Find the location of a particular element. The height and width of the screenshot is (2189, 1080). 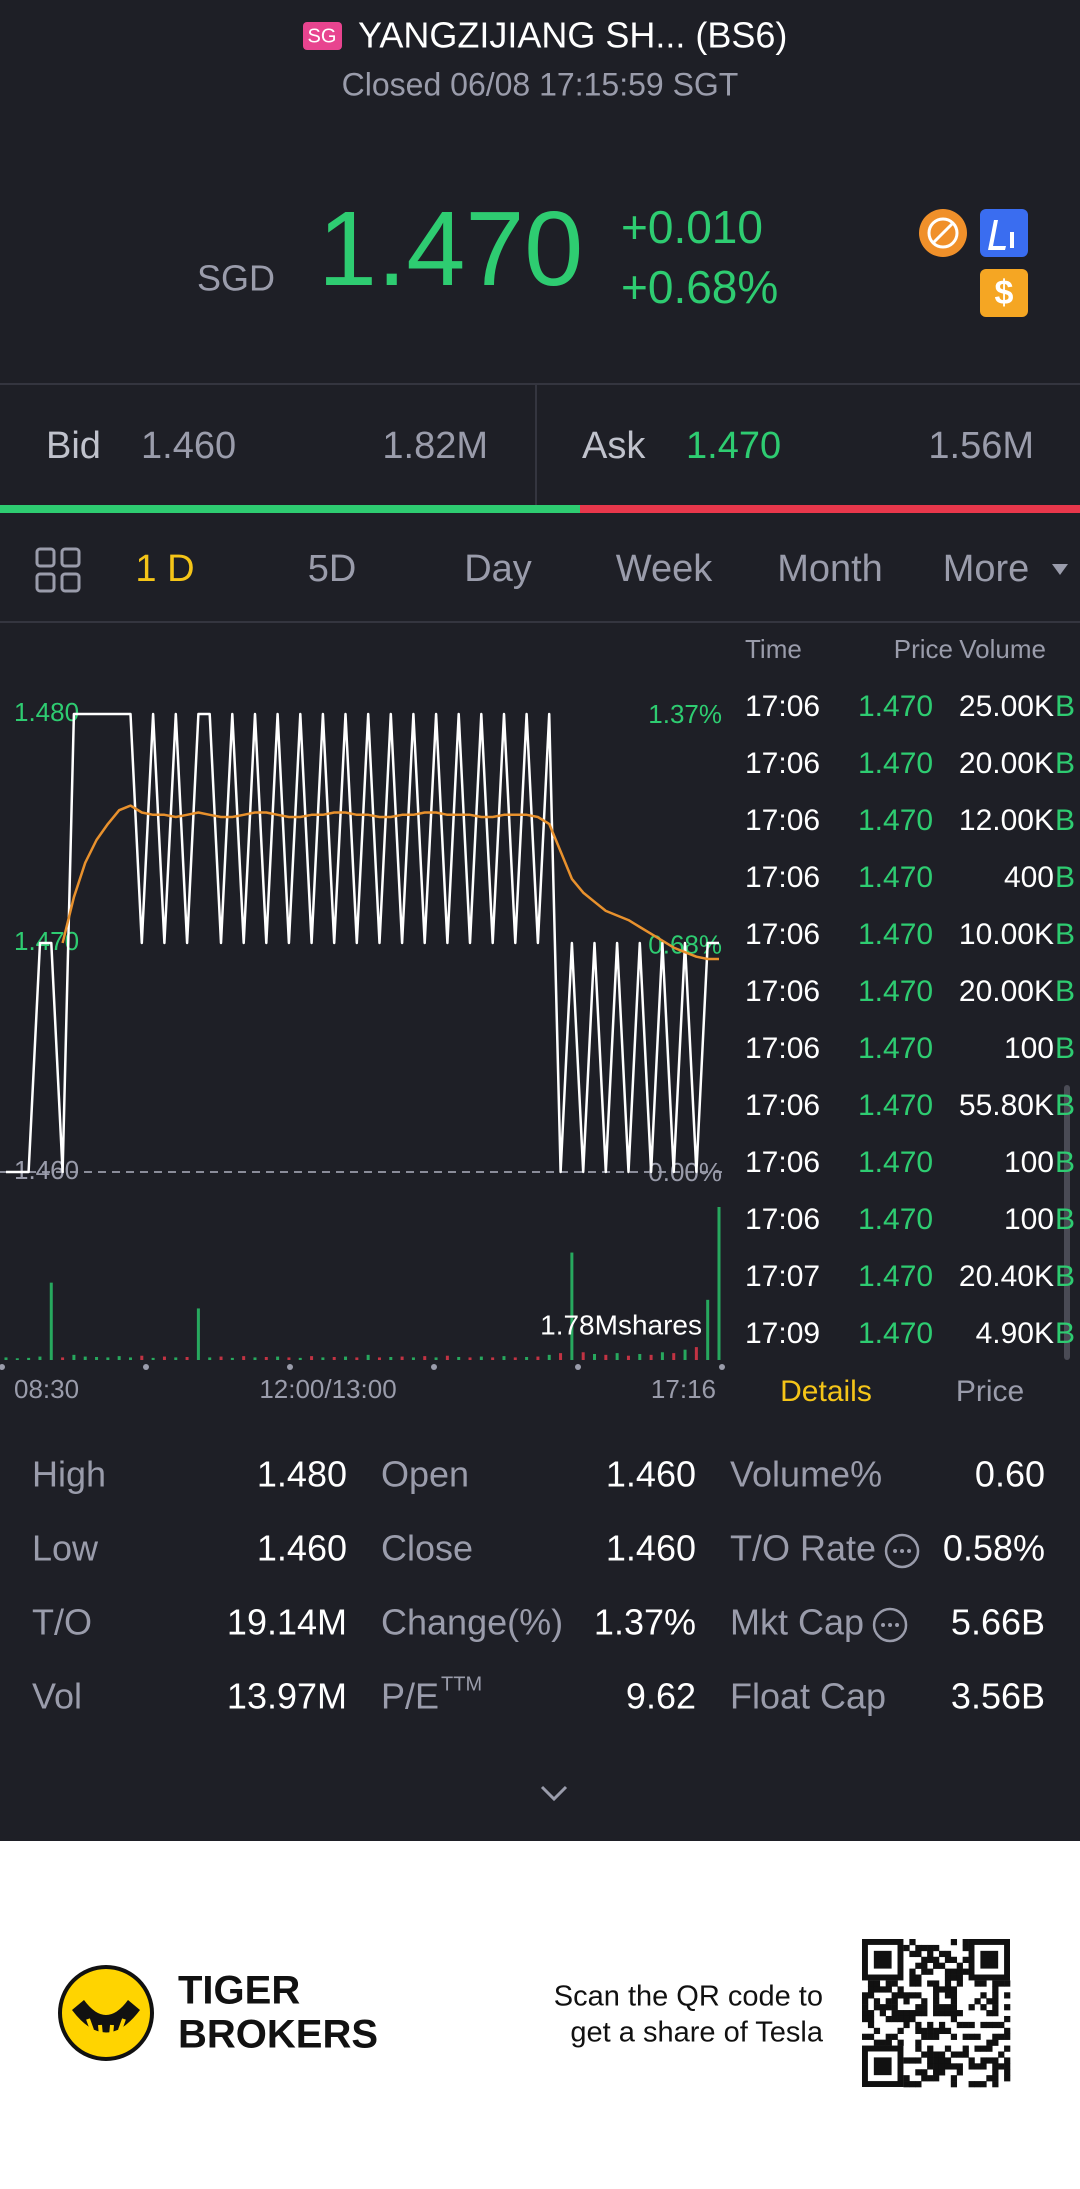

trades-header: Volume is located at coordinates (1002, 649).